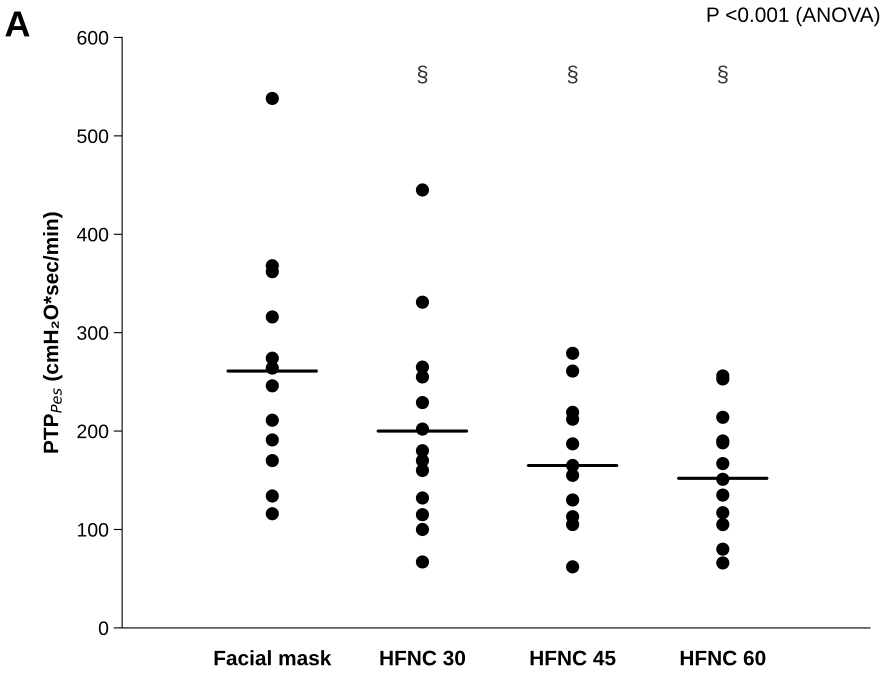 Image resolution: width=885 pixels, height=681 pixels. What do you see at coordinates (273, 658) in the screenshot?
I see `x-tick-label: Facial mask` at bounding box center [273, 658].